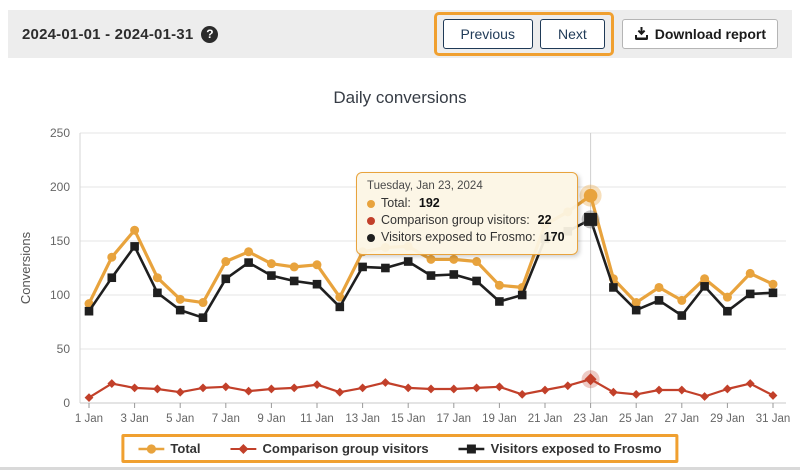 Image resolution: width=800 pixels, height=470 pixels. Describe the element at coordinates (396, 203) in the screenshot. I see `tooltip-total-label: Total:` at that location.